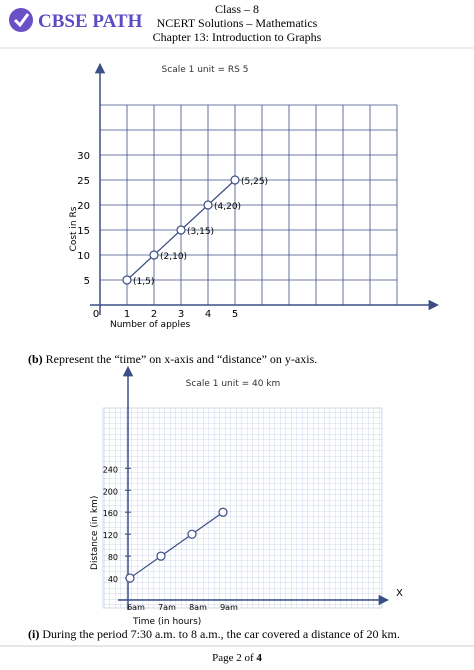  I want to click on y-tick-label: 25, so click(83, 181).